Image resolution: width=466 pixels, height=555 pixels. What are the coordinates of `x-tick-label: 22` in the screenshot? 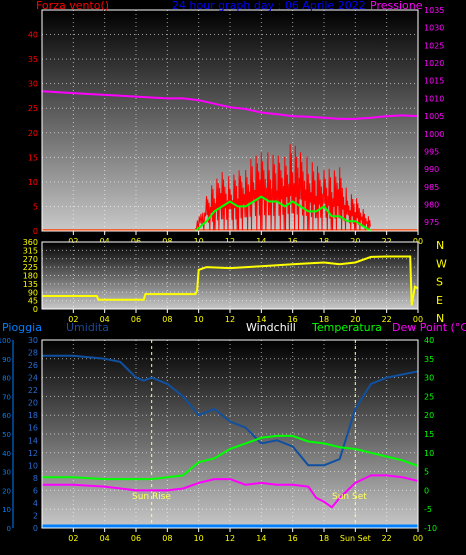 It's located at (387, 538).